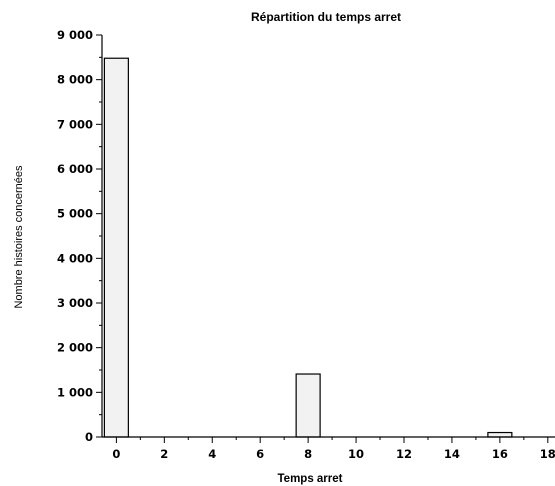 The image size is (555, 486). I want to click on y-tick-label-9000: 9 000, so click(75, 35).